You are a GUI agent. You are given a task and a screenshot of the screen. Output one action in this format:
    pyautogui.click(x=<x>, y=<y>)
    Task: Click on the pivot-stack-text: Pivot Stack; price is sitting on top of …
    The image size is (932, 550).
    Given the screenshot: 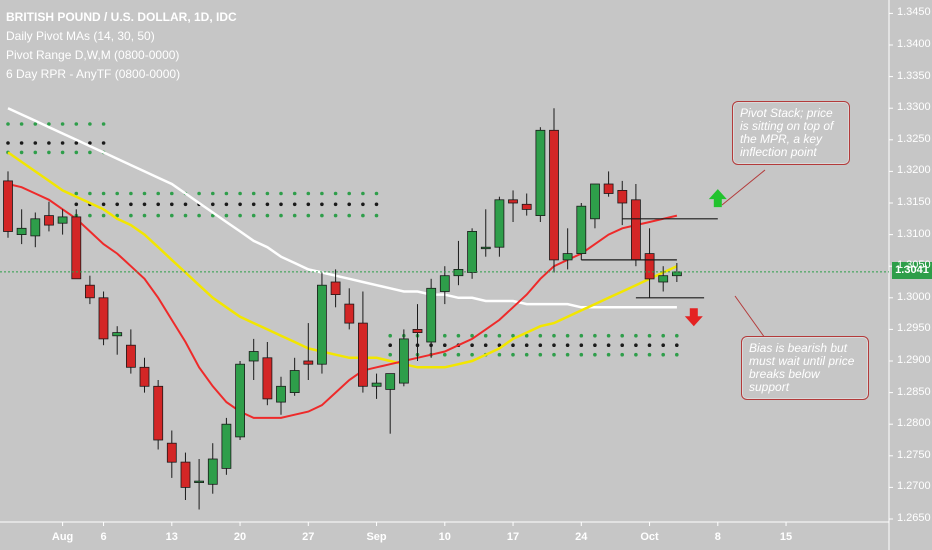 What is the action you would take?
    pyautogui.click(x=787, y=132)
    